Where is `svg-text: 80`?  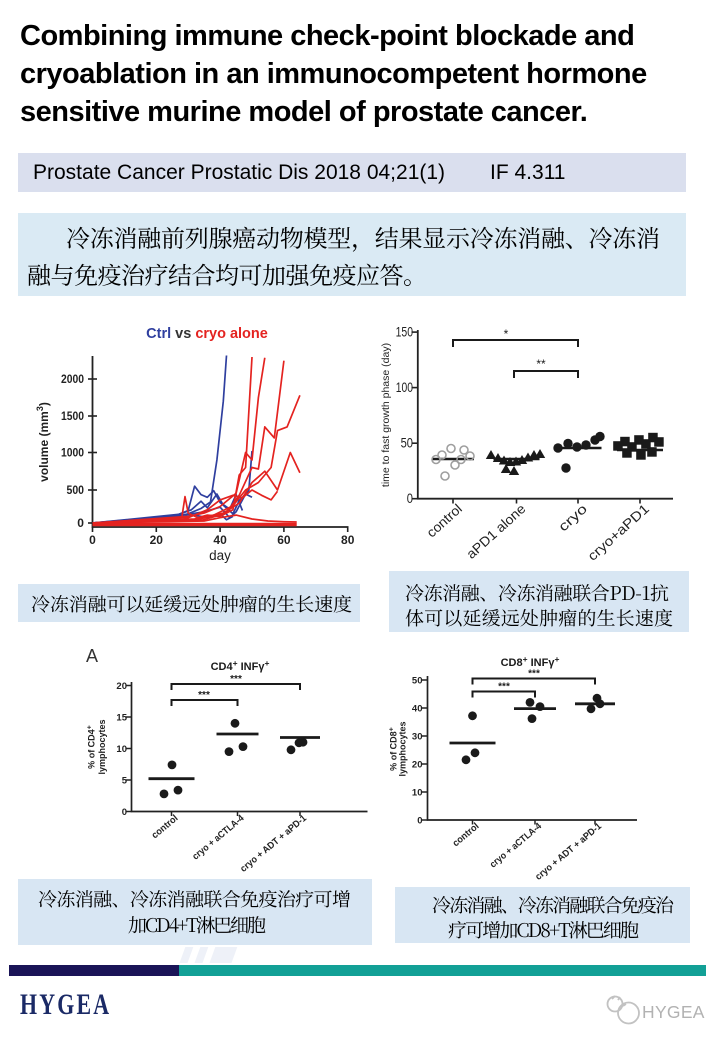
svg-text: 80 is located at coordinates (348, 540).